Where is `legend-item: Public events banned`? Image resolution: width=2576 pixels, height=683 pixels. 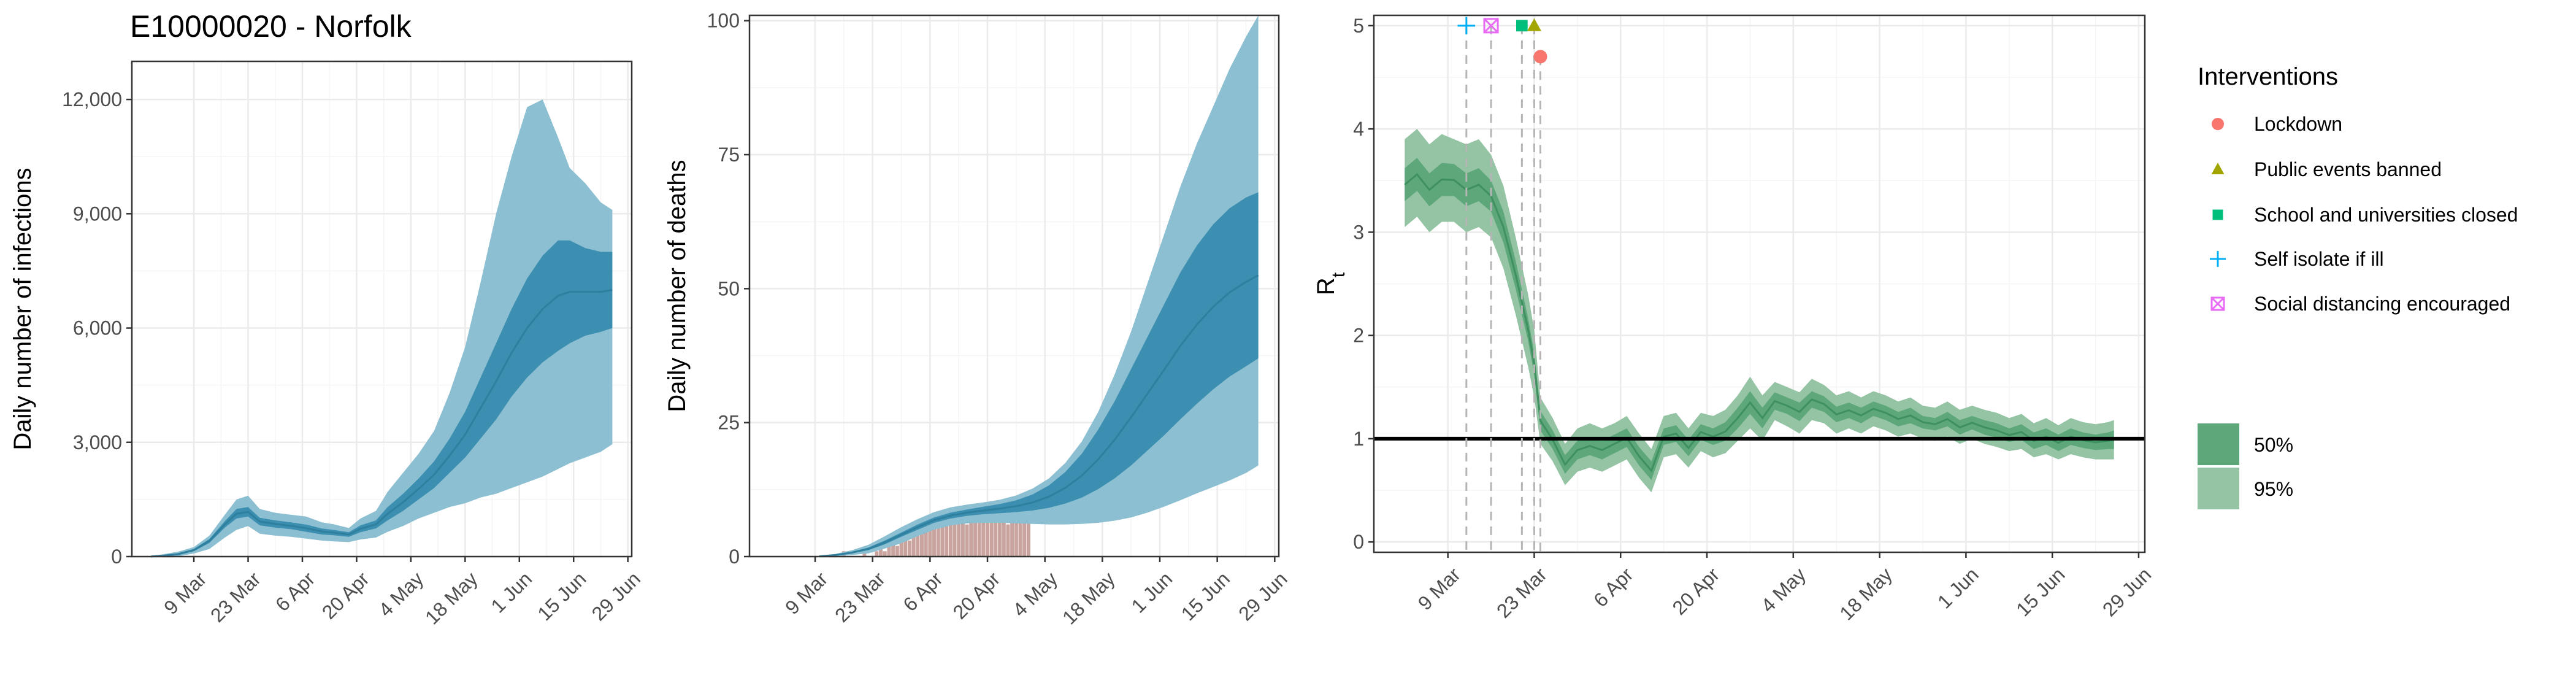 legend-item: Public events banned is located at coordinates (2326, 169).